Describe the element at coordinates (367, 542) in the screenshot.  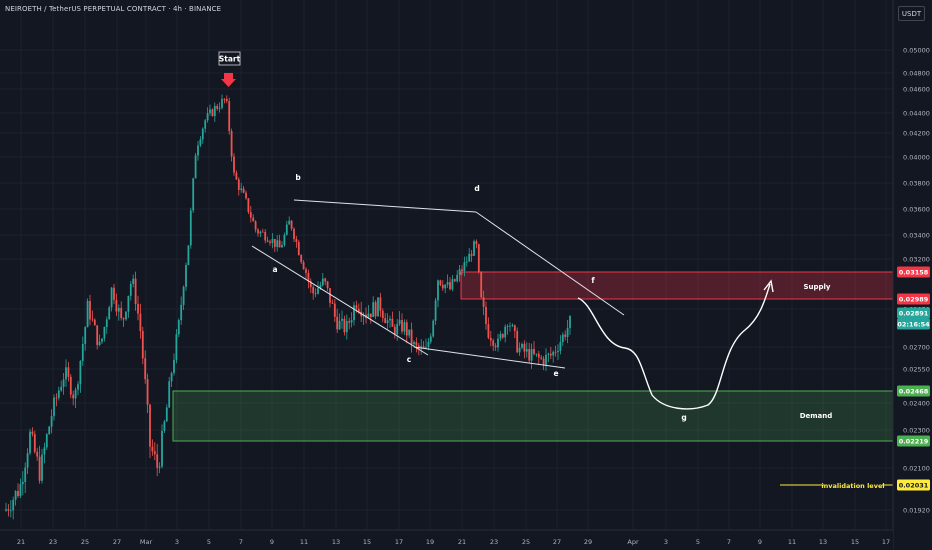
I see `time-tick-label: 15` at that location.